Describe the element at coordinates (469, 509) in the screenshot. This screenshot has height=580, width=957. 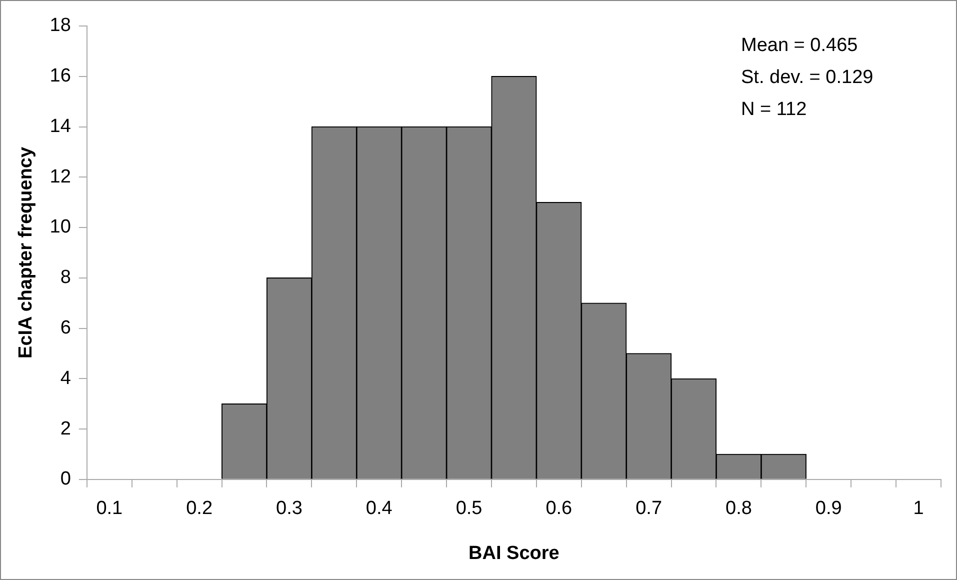
I see `x-tick-label: 0.5` at that location.